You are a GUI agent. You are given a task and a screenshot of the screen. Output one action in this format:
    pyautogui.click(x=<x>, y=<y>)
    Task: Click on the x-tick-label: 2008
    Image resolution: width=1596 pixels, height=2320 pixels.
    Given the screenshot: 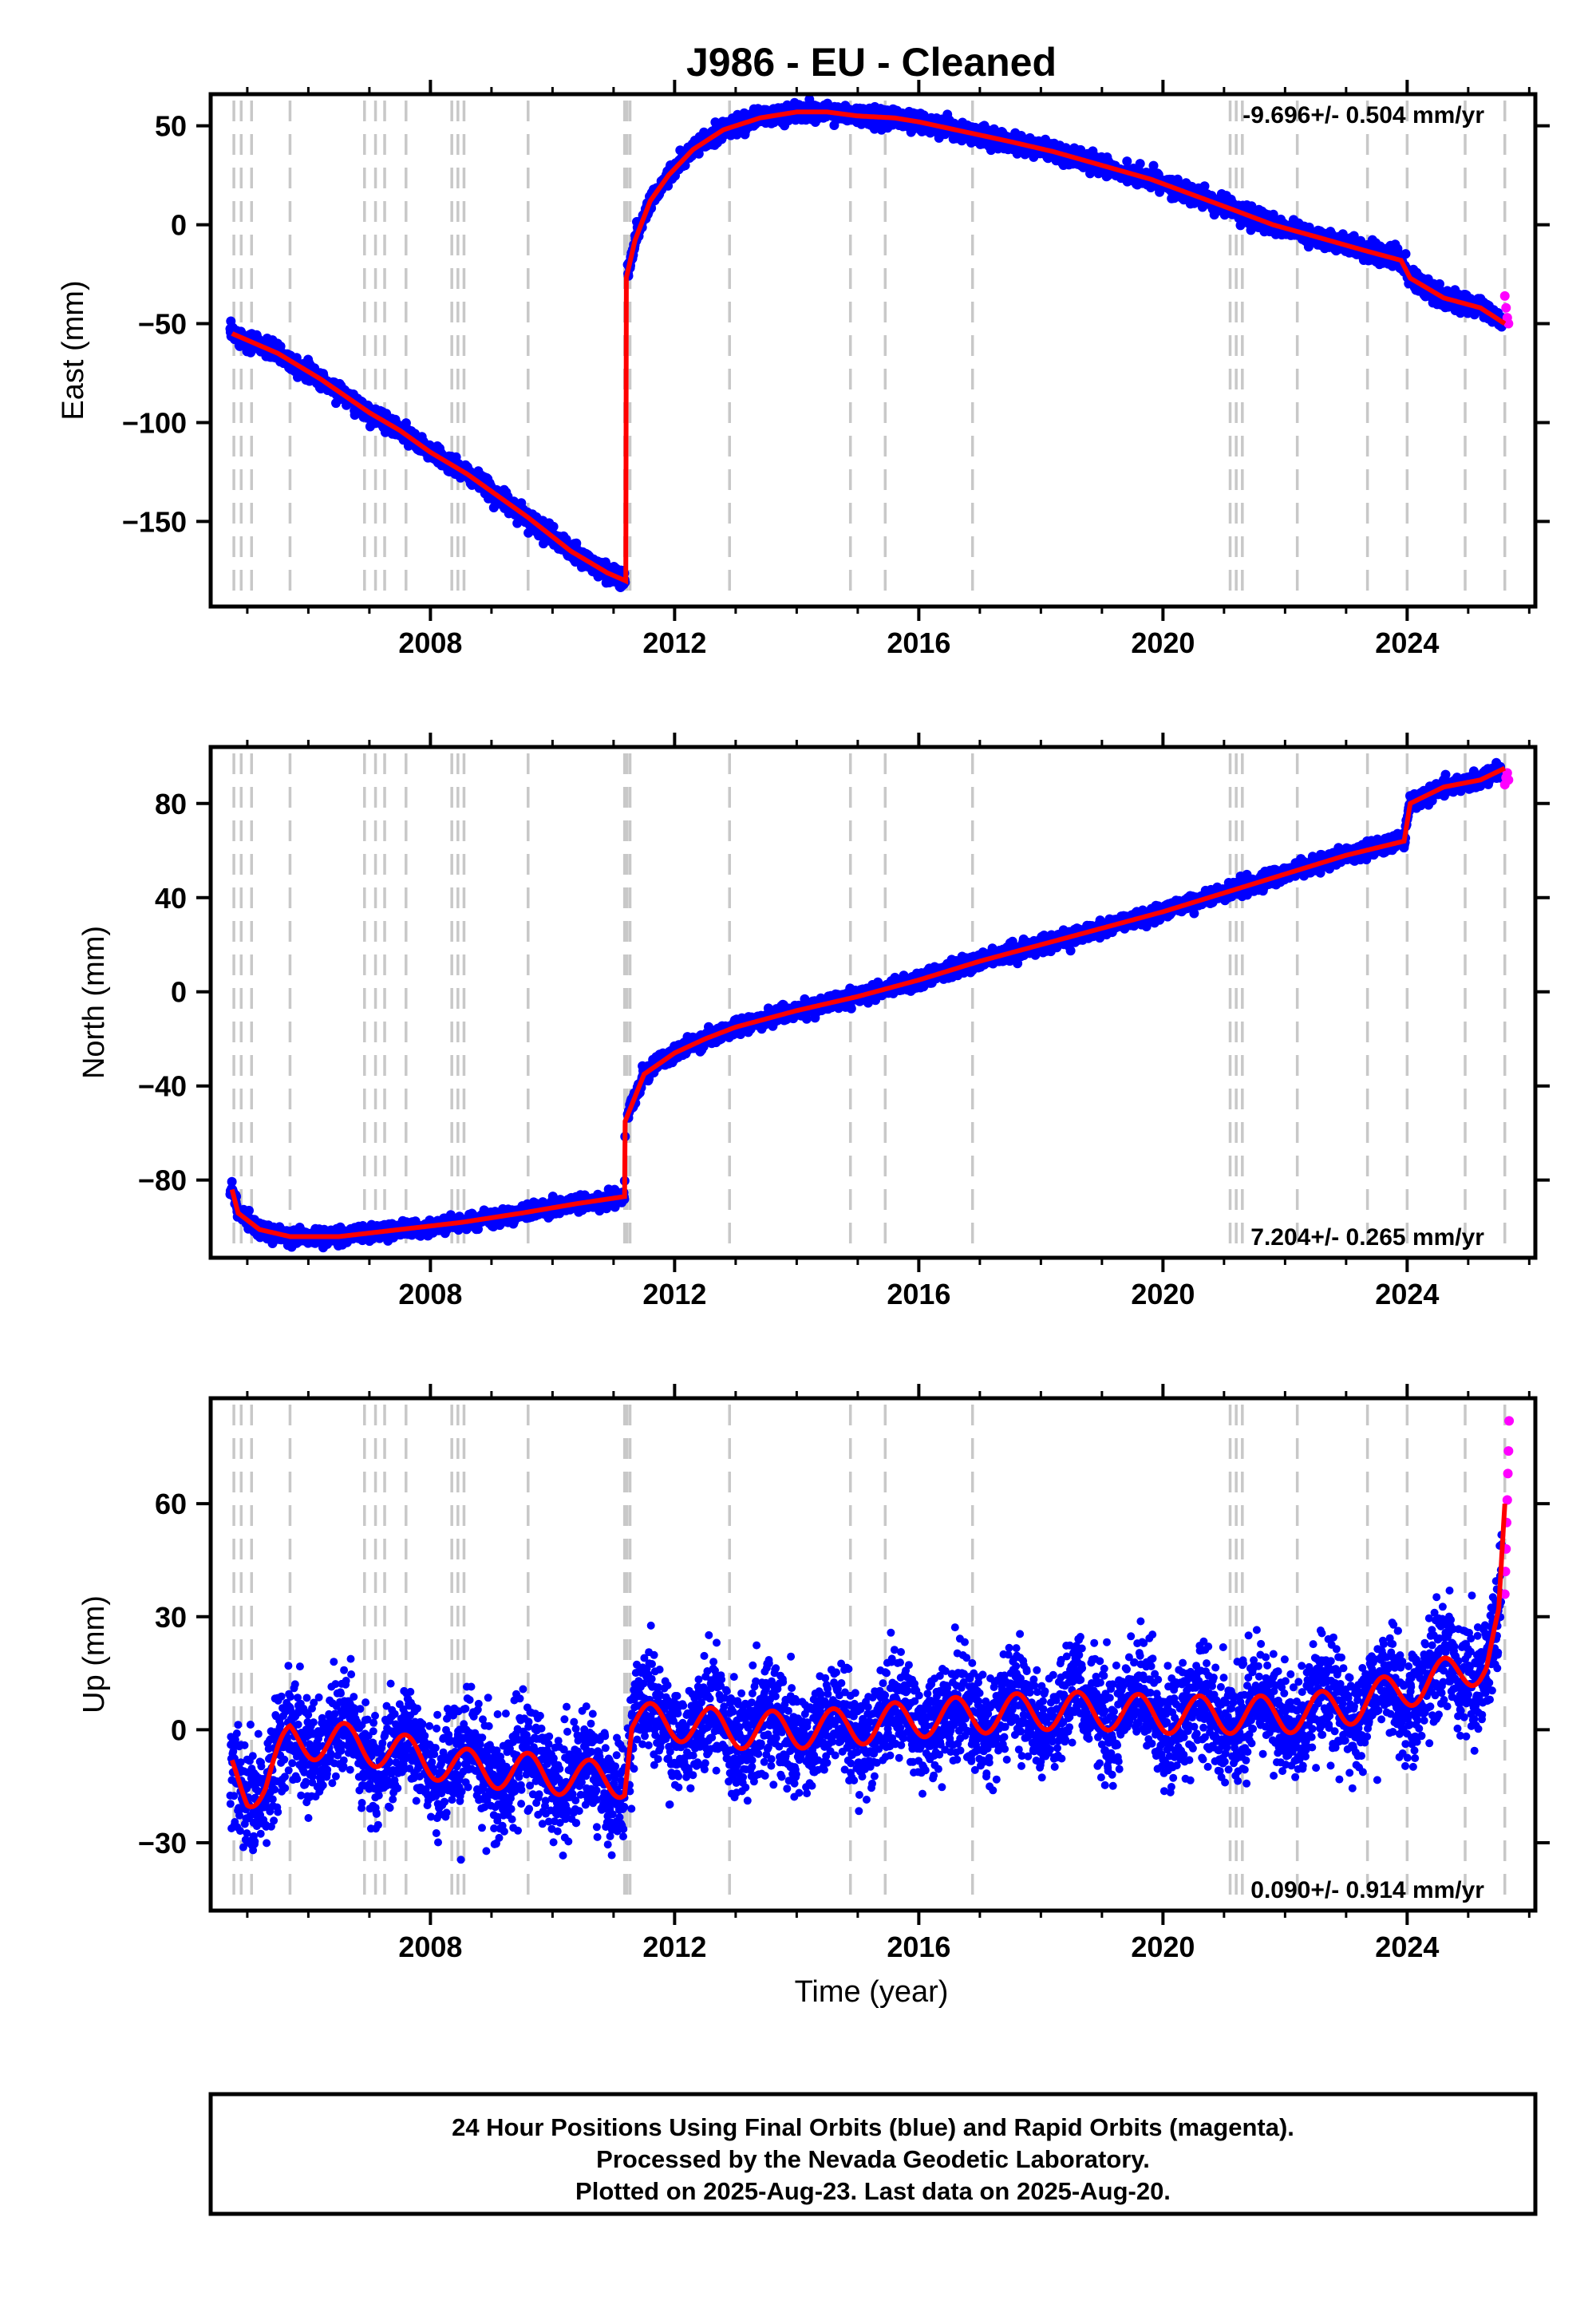 What is the action you would take?
    pyautogui.click(x=430, y=642)
    